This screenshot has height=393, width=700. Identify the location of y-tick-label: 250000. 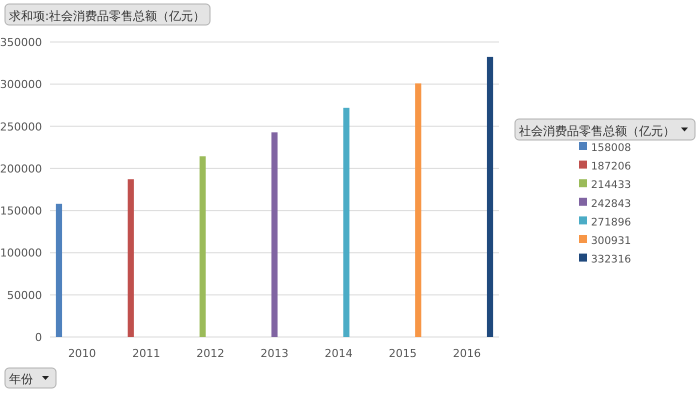
(21, 127).